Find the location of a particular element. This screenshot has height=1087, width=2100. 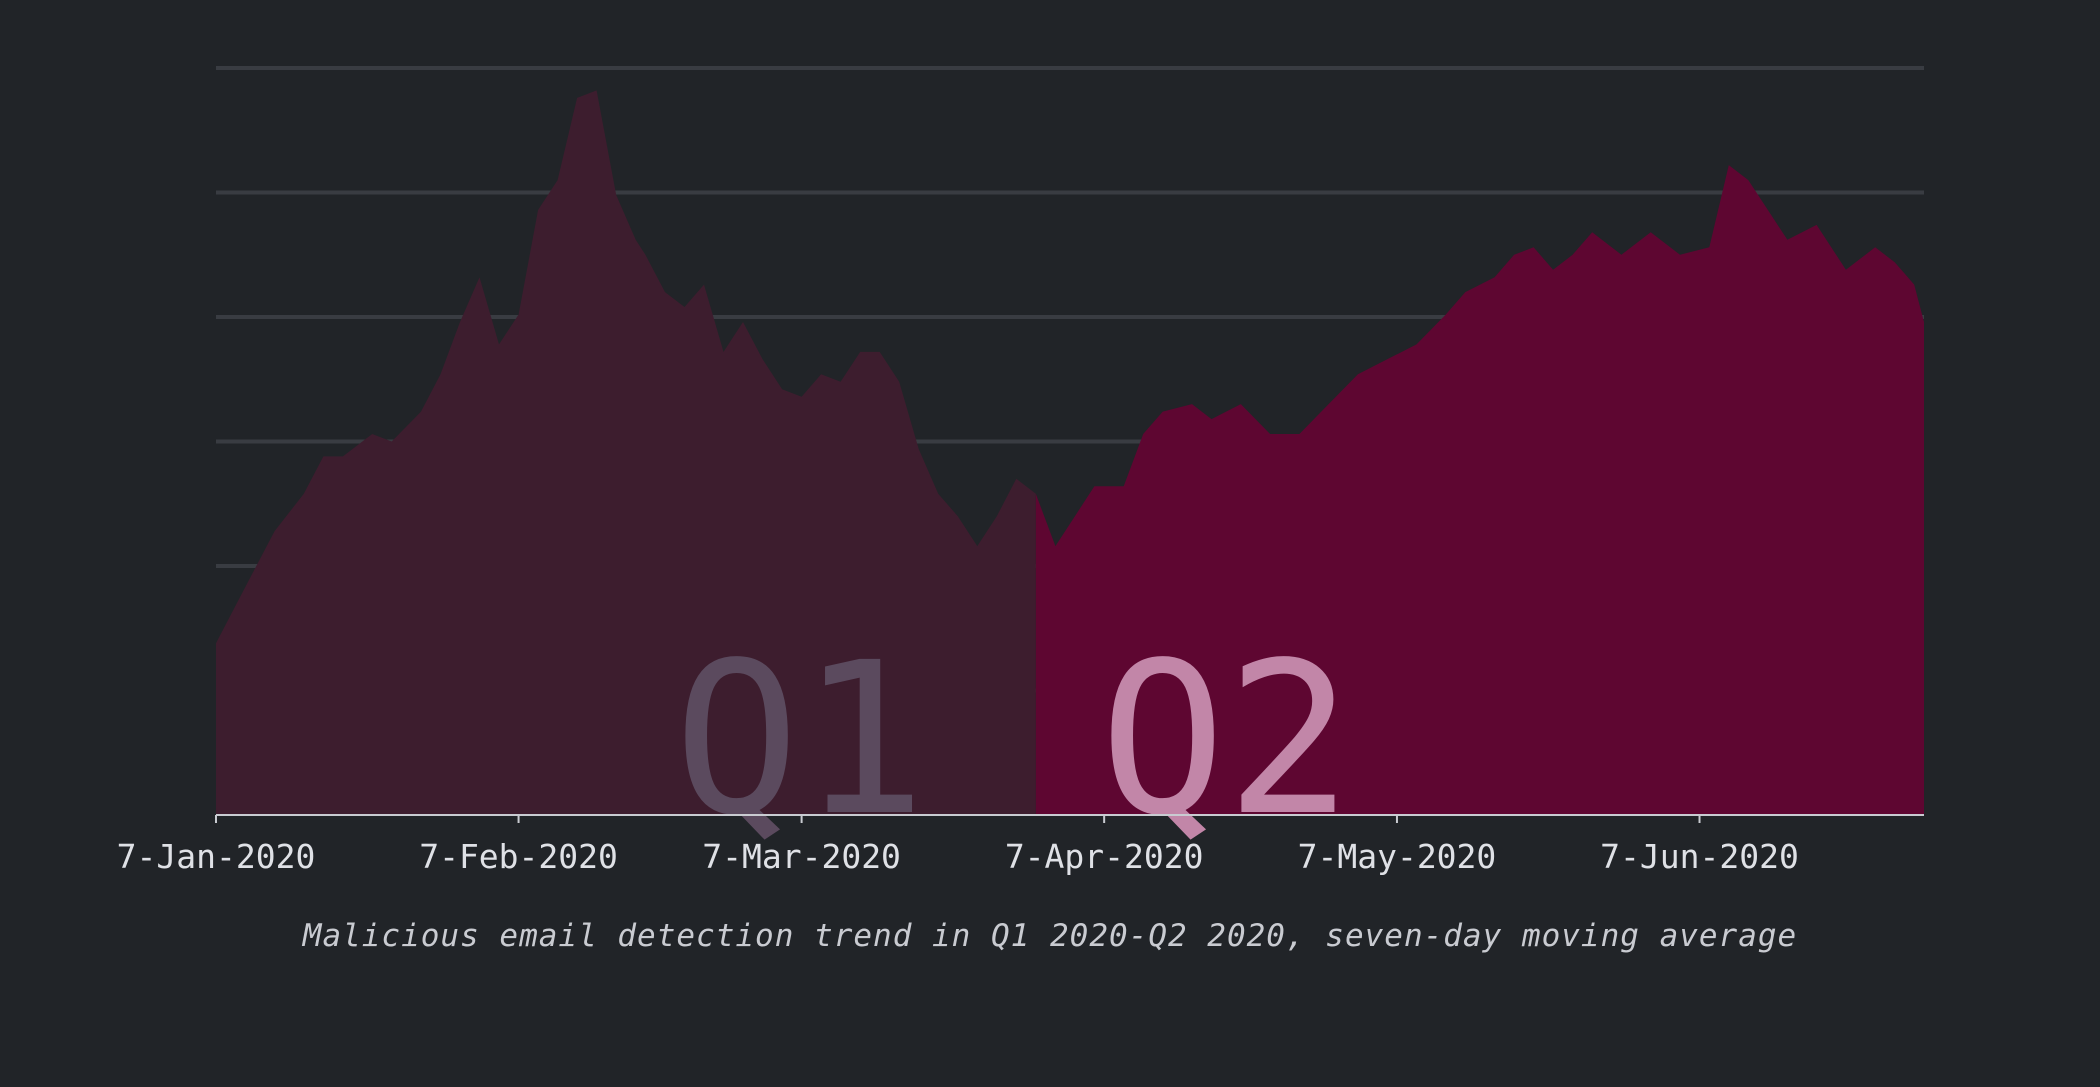

x-tick-label: 7-Jun-2020 is located at coordinates (1699, 856).